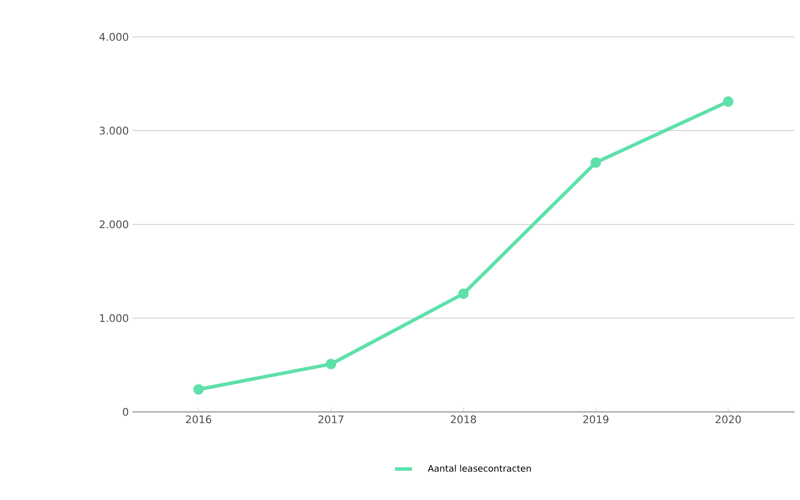  I want to click on legend-label: Aantal leasecontracten, so click(479, 468).